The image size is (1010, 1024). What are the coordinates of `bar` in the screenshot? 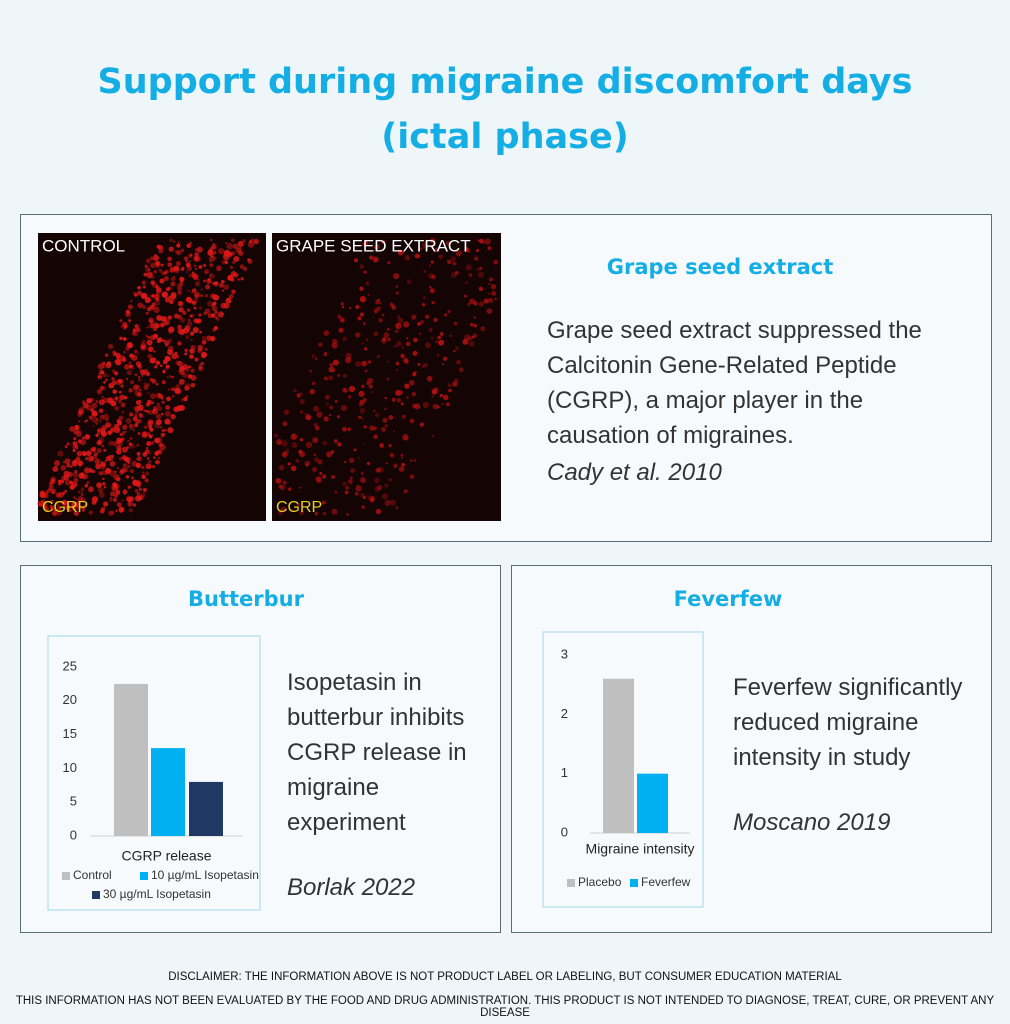 It's located at (652, 803).